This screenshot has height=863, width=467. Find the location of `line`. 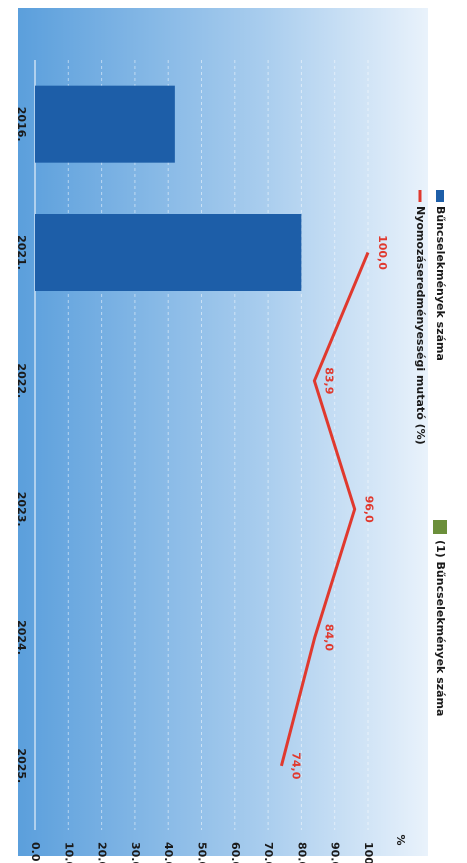

line is located at coordinates (324, 509).